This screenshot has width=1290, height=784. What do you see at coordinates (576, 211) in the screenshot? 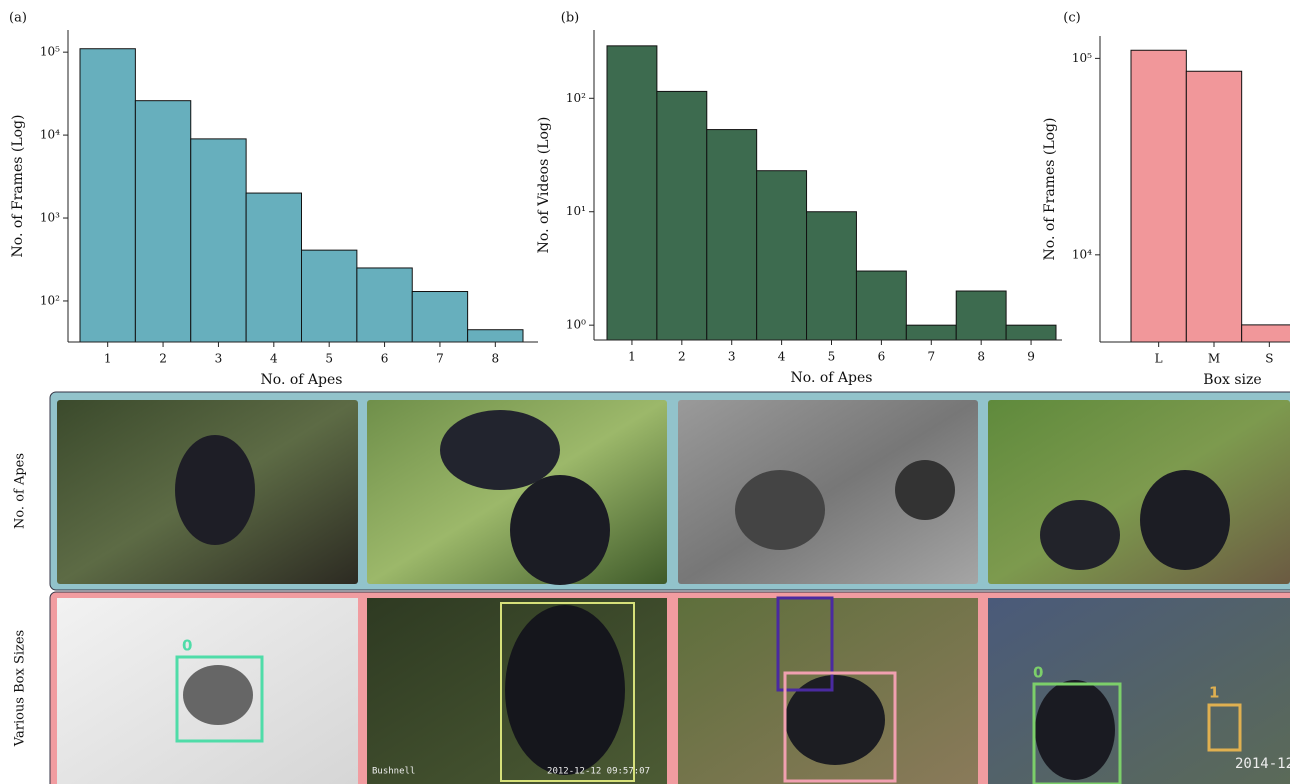
I see `y-tick-label: 10¹` at bounding box center [576, 211].